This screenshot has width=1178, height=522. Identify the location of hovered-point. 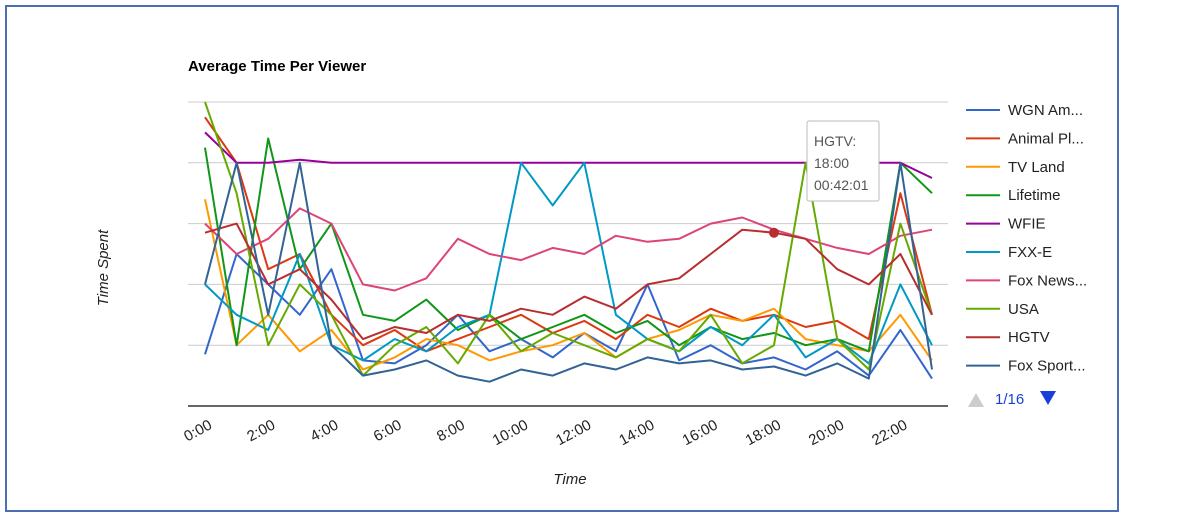
(773, 232).